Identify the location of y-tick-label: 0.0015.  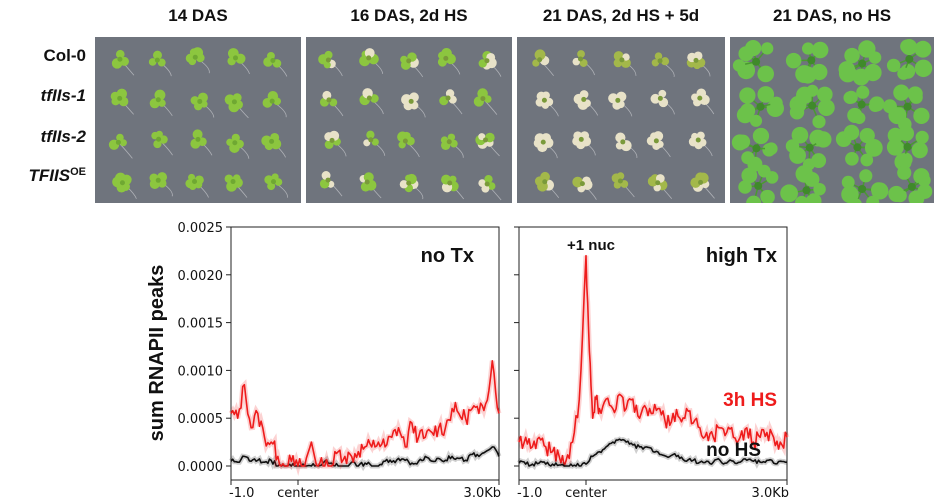
(201, 324).